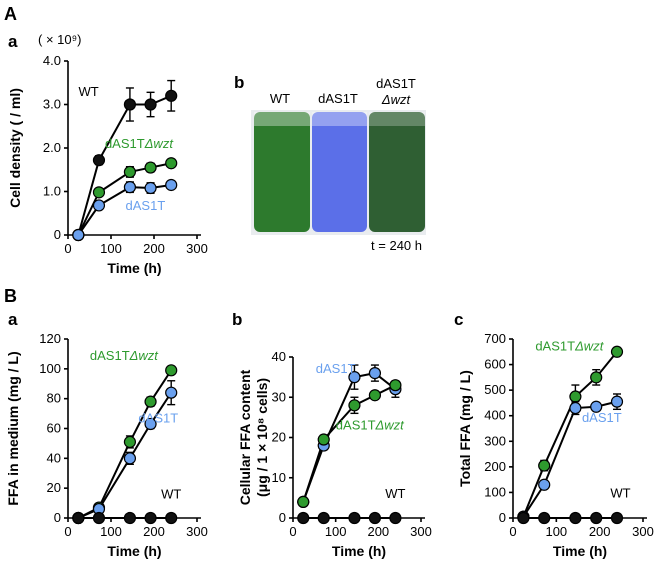 The image size is (661, 574). Describe the element at coordinates (465, 428) in the screenshot. I see `y-axis-label: Total FFA (mg / L)` at that location.